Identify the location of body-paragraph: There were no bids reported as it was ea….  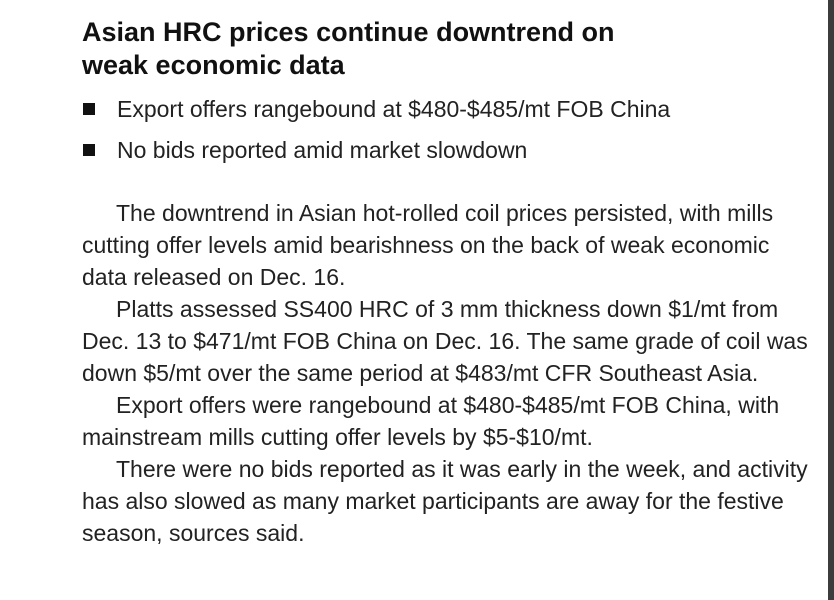
(445, 501).